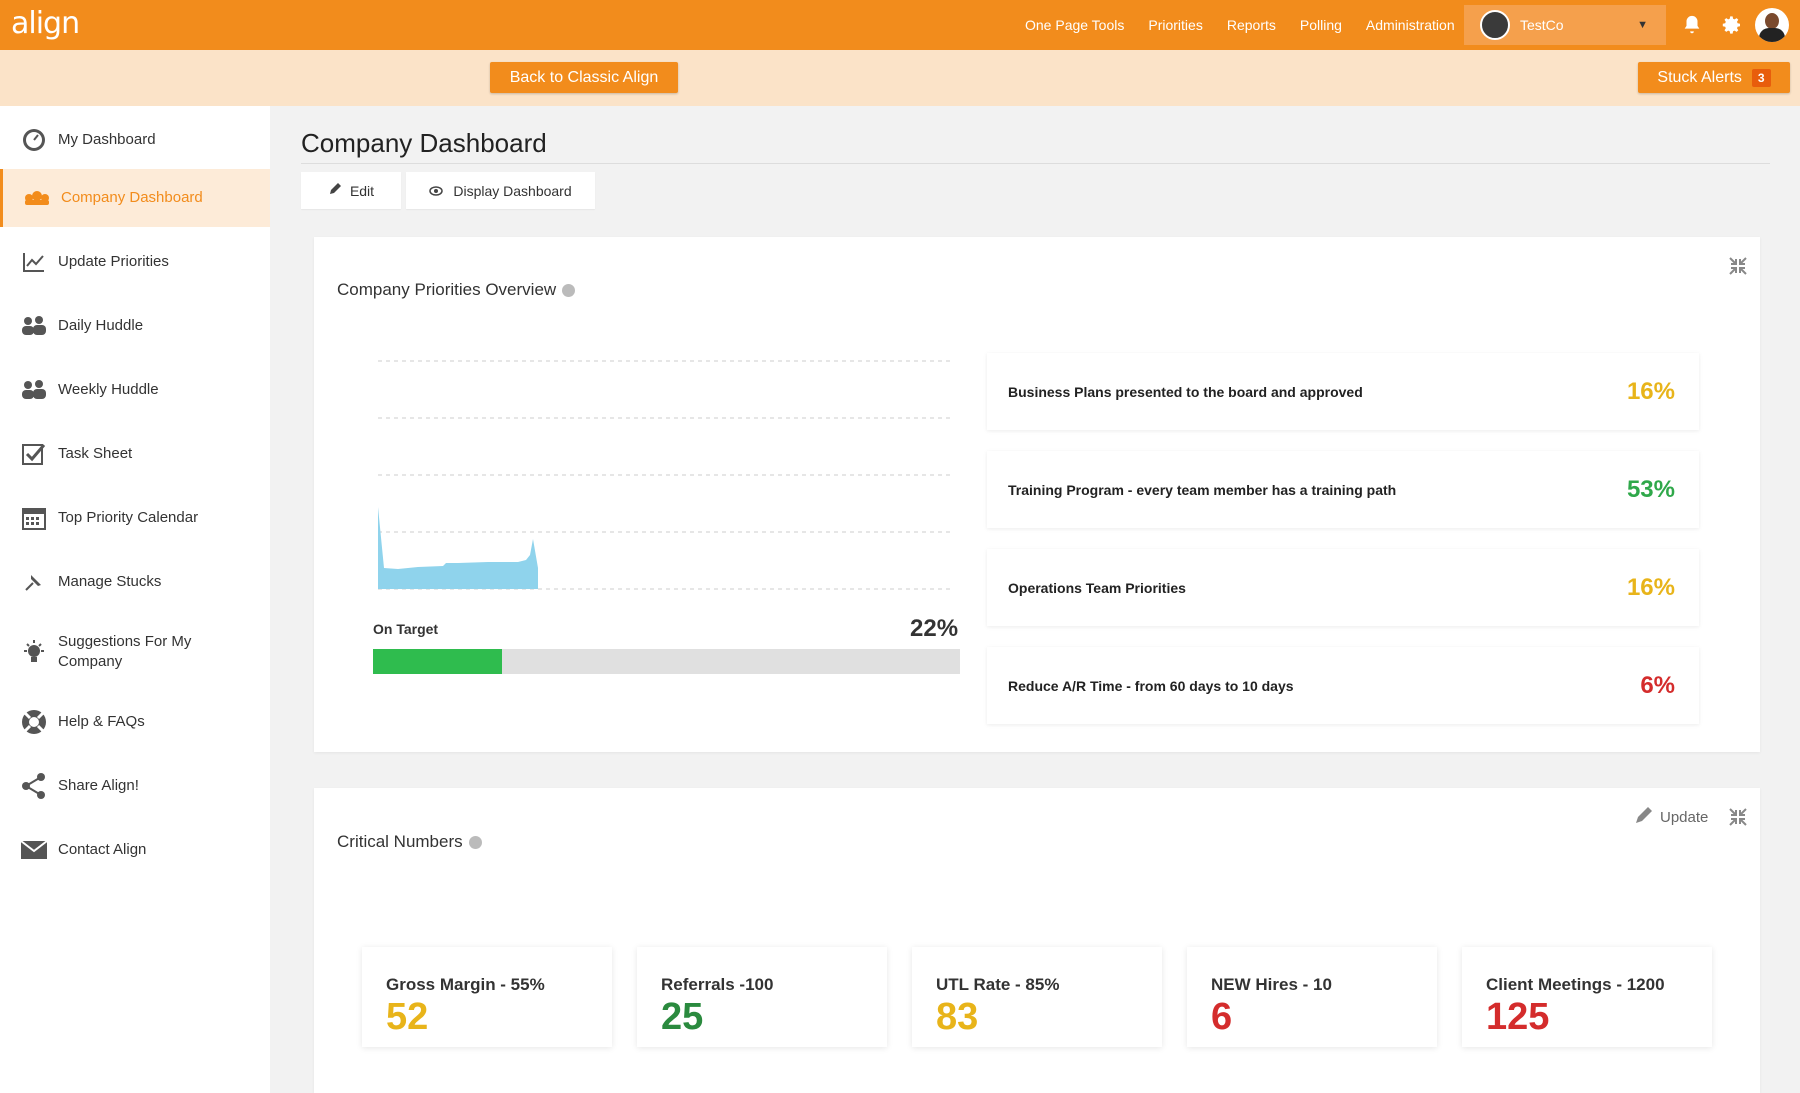 The height and width of the screenshot is (1093, 1800). Describe the element at coordinates (512, 190) in the screenshot. I see `display-dashboard-label: Display Dashboard` at that location.